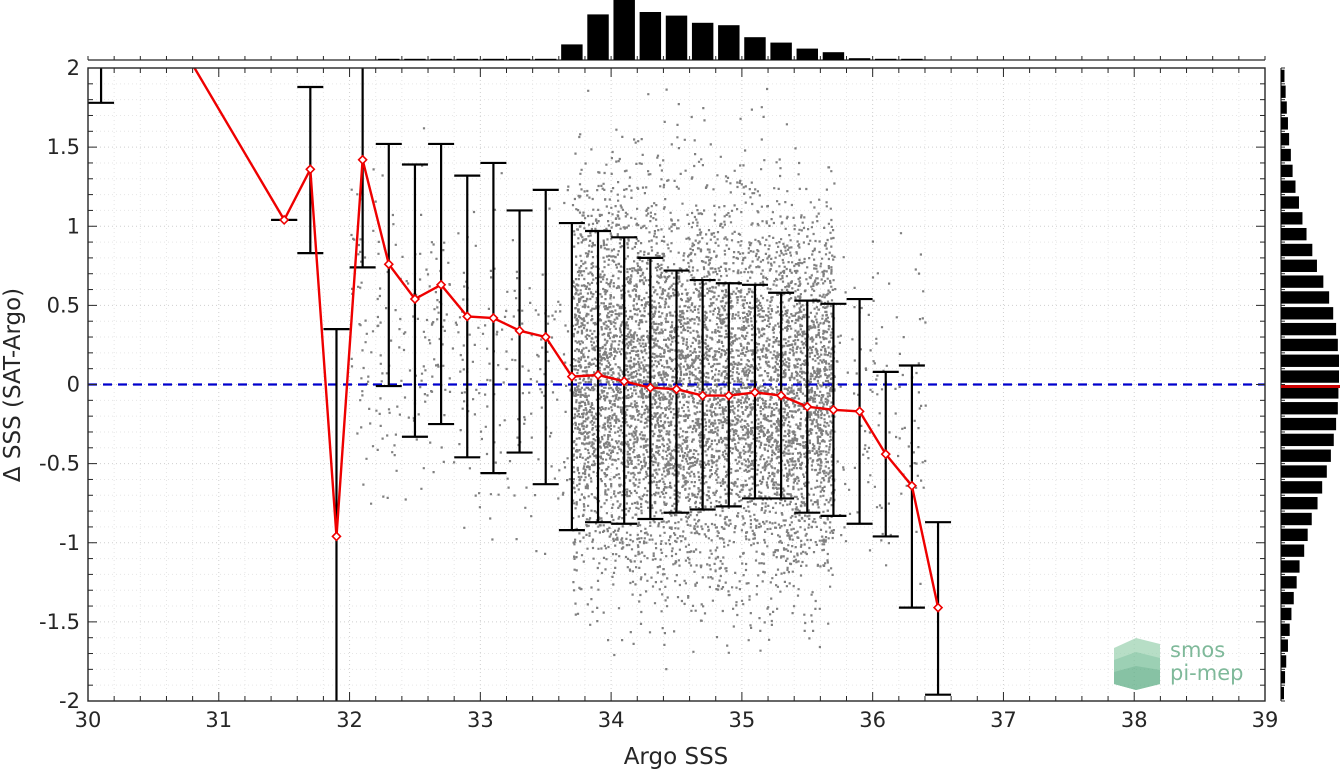 The image size is (1342, 772). I want to click on y-tick-label: -1.5, so click(59, 622).